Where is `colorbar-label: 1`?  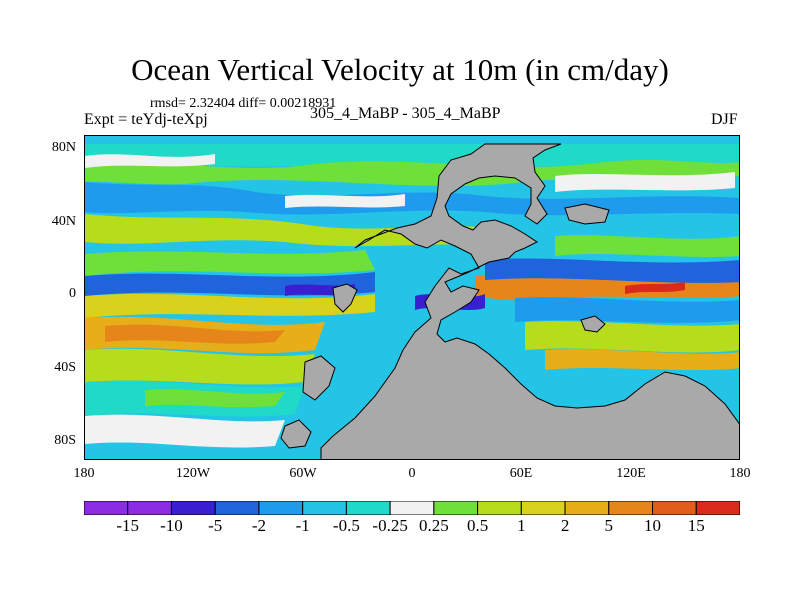 colorbar-label: 1 is located at coordinates (521, 525).